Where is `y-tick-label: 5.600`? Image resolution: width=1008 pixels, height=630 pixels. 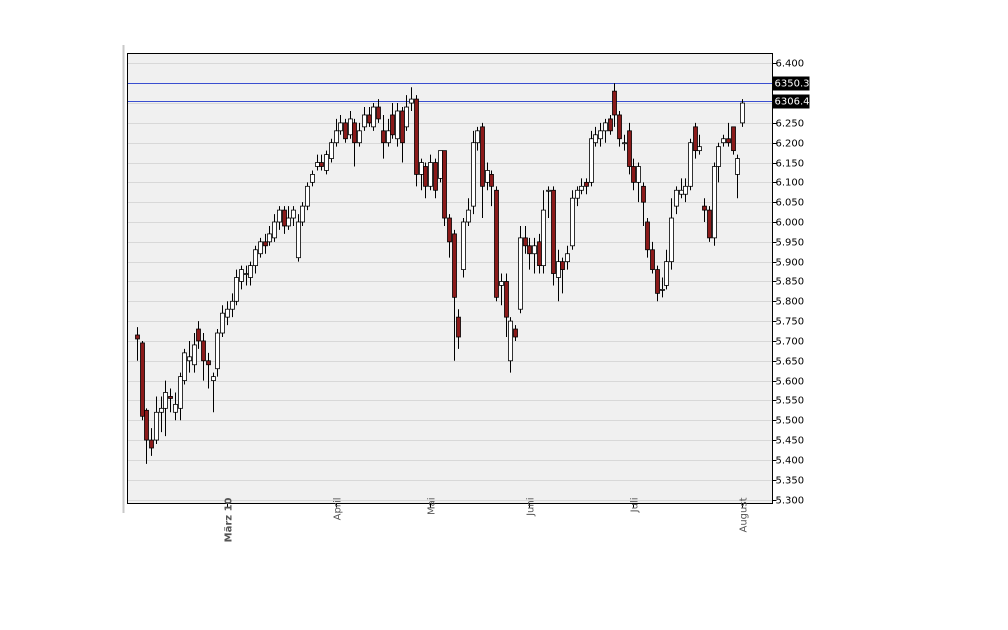 y-tick-label: 5.600 is located at coordinates (790, 382).